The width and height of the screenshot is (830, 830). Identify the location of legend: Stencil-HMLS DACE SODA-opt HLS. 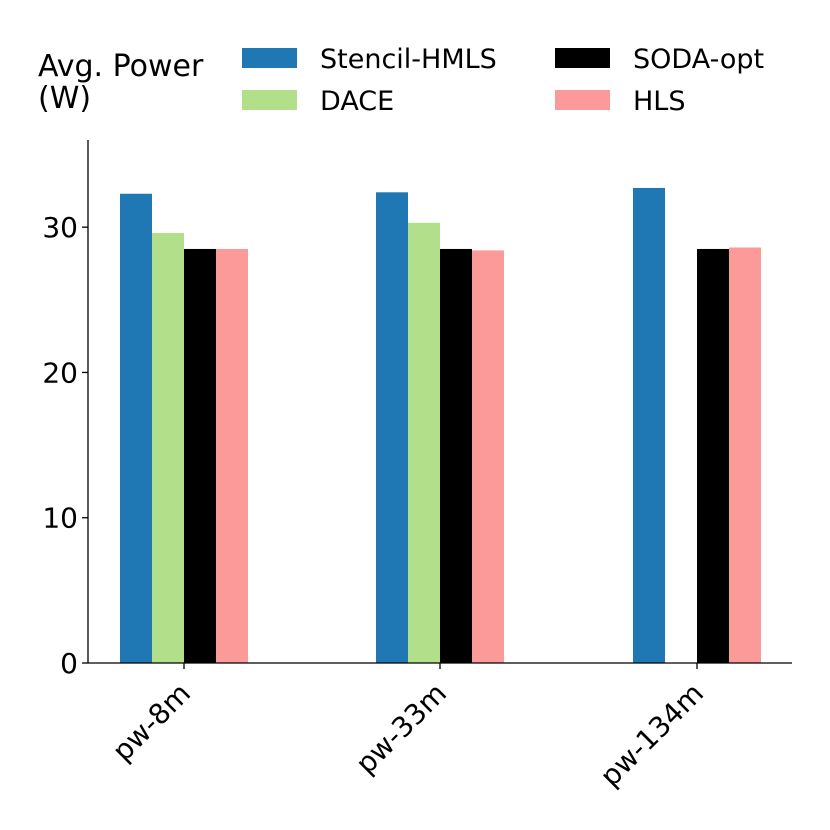
(503, 80).